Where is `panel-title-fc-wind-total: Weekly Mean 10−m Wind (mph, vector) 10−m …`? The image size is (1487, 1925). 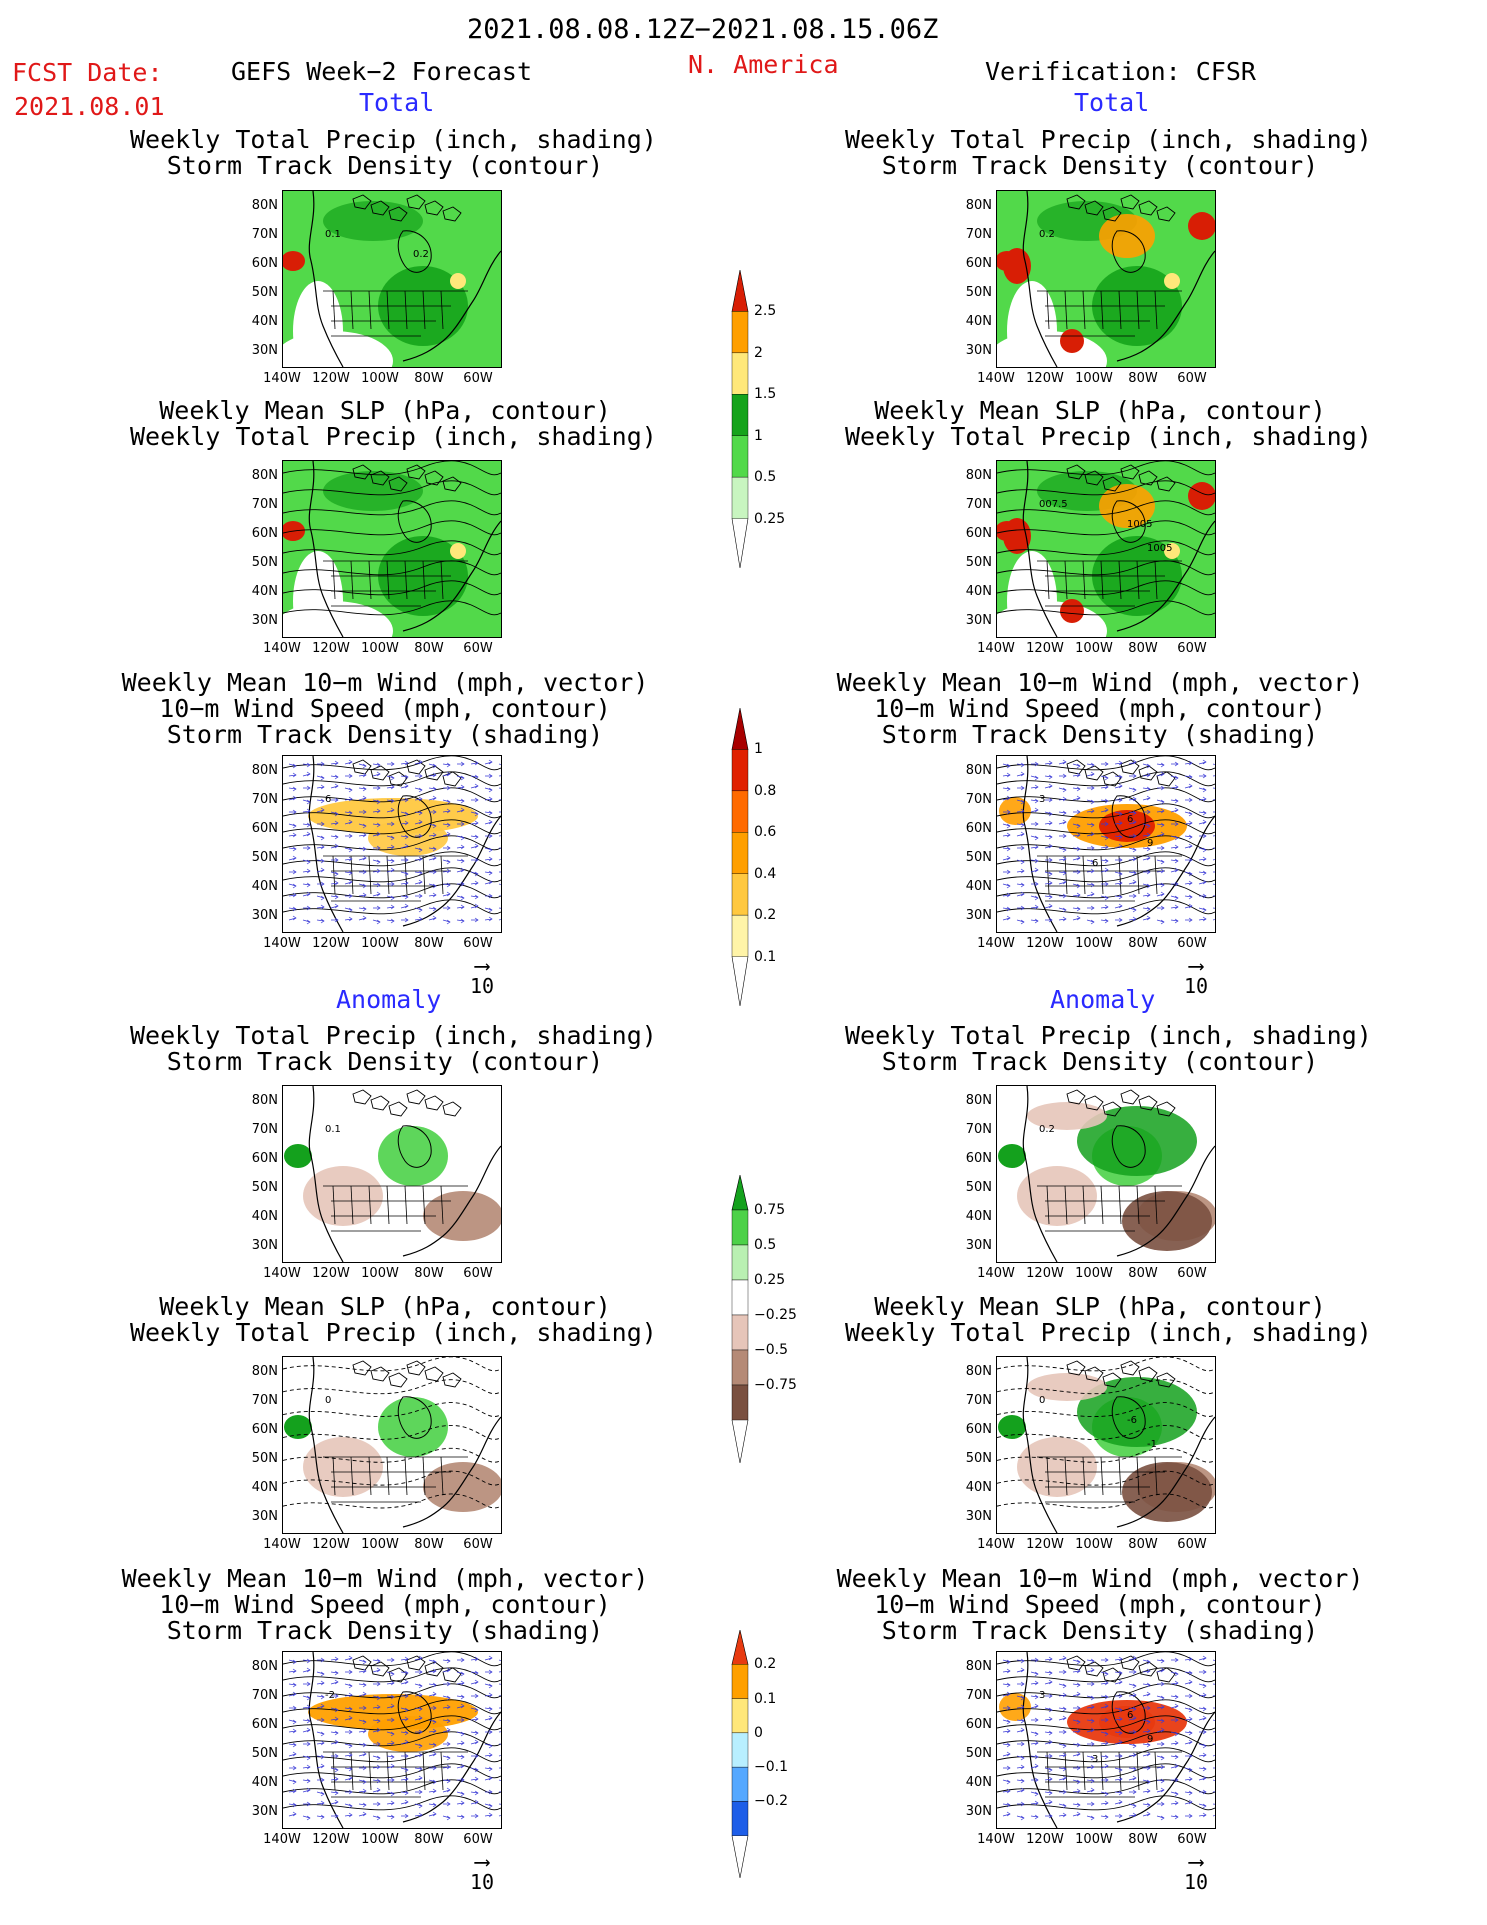
panel-title-fc-wind-total: Weekly Mean 10−m Wind (mph, vector) 10−m … is located at coordinates (385, 708).